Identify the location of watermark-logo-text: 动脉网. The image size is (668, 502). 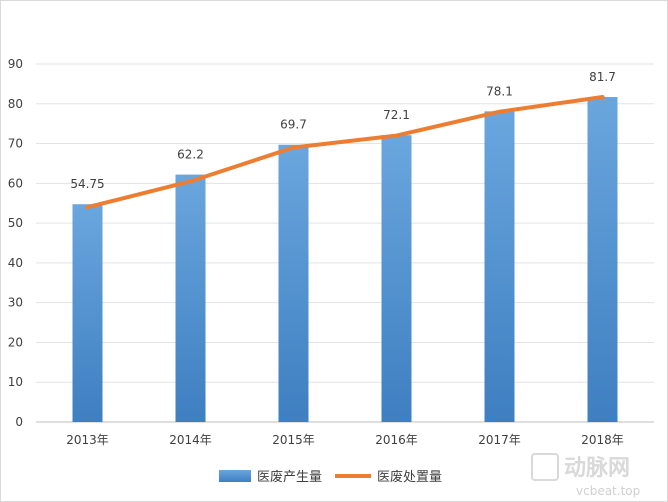
(597, 468).